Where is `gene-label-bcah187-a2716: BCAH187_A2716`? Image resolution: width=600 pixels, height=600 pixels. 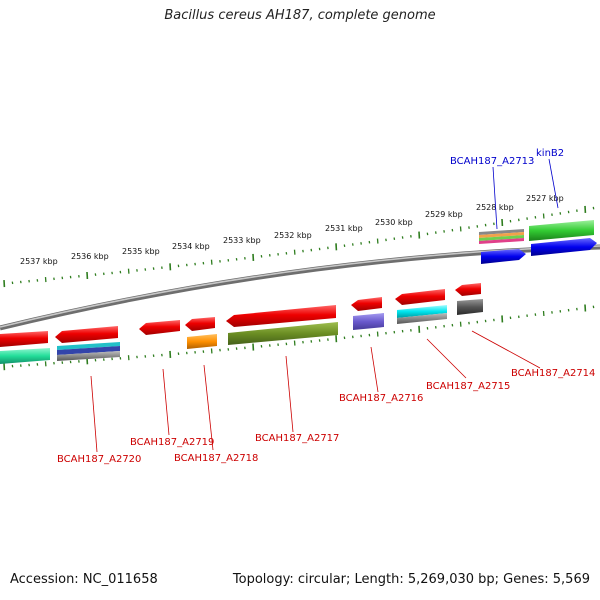 gene-label-bcah187-a2716: BCAH187_A2716 is located at coordinates (381, 398).